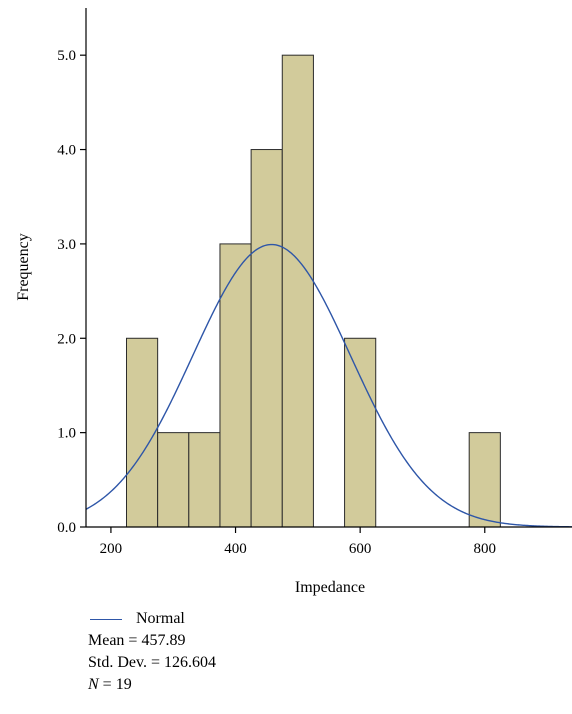 This screenshot has height=714, width=572. I want to click on legend-normal-row: Normal, so click(152, 619).